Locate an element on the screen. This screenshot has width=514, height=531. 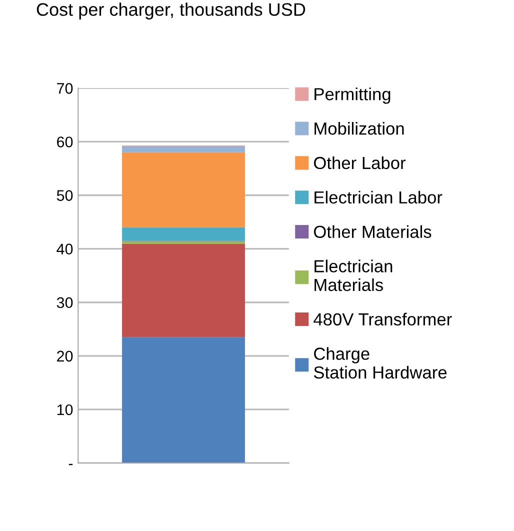
legend-label: Mobilization is located at coordinates (359, 128).